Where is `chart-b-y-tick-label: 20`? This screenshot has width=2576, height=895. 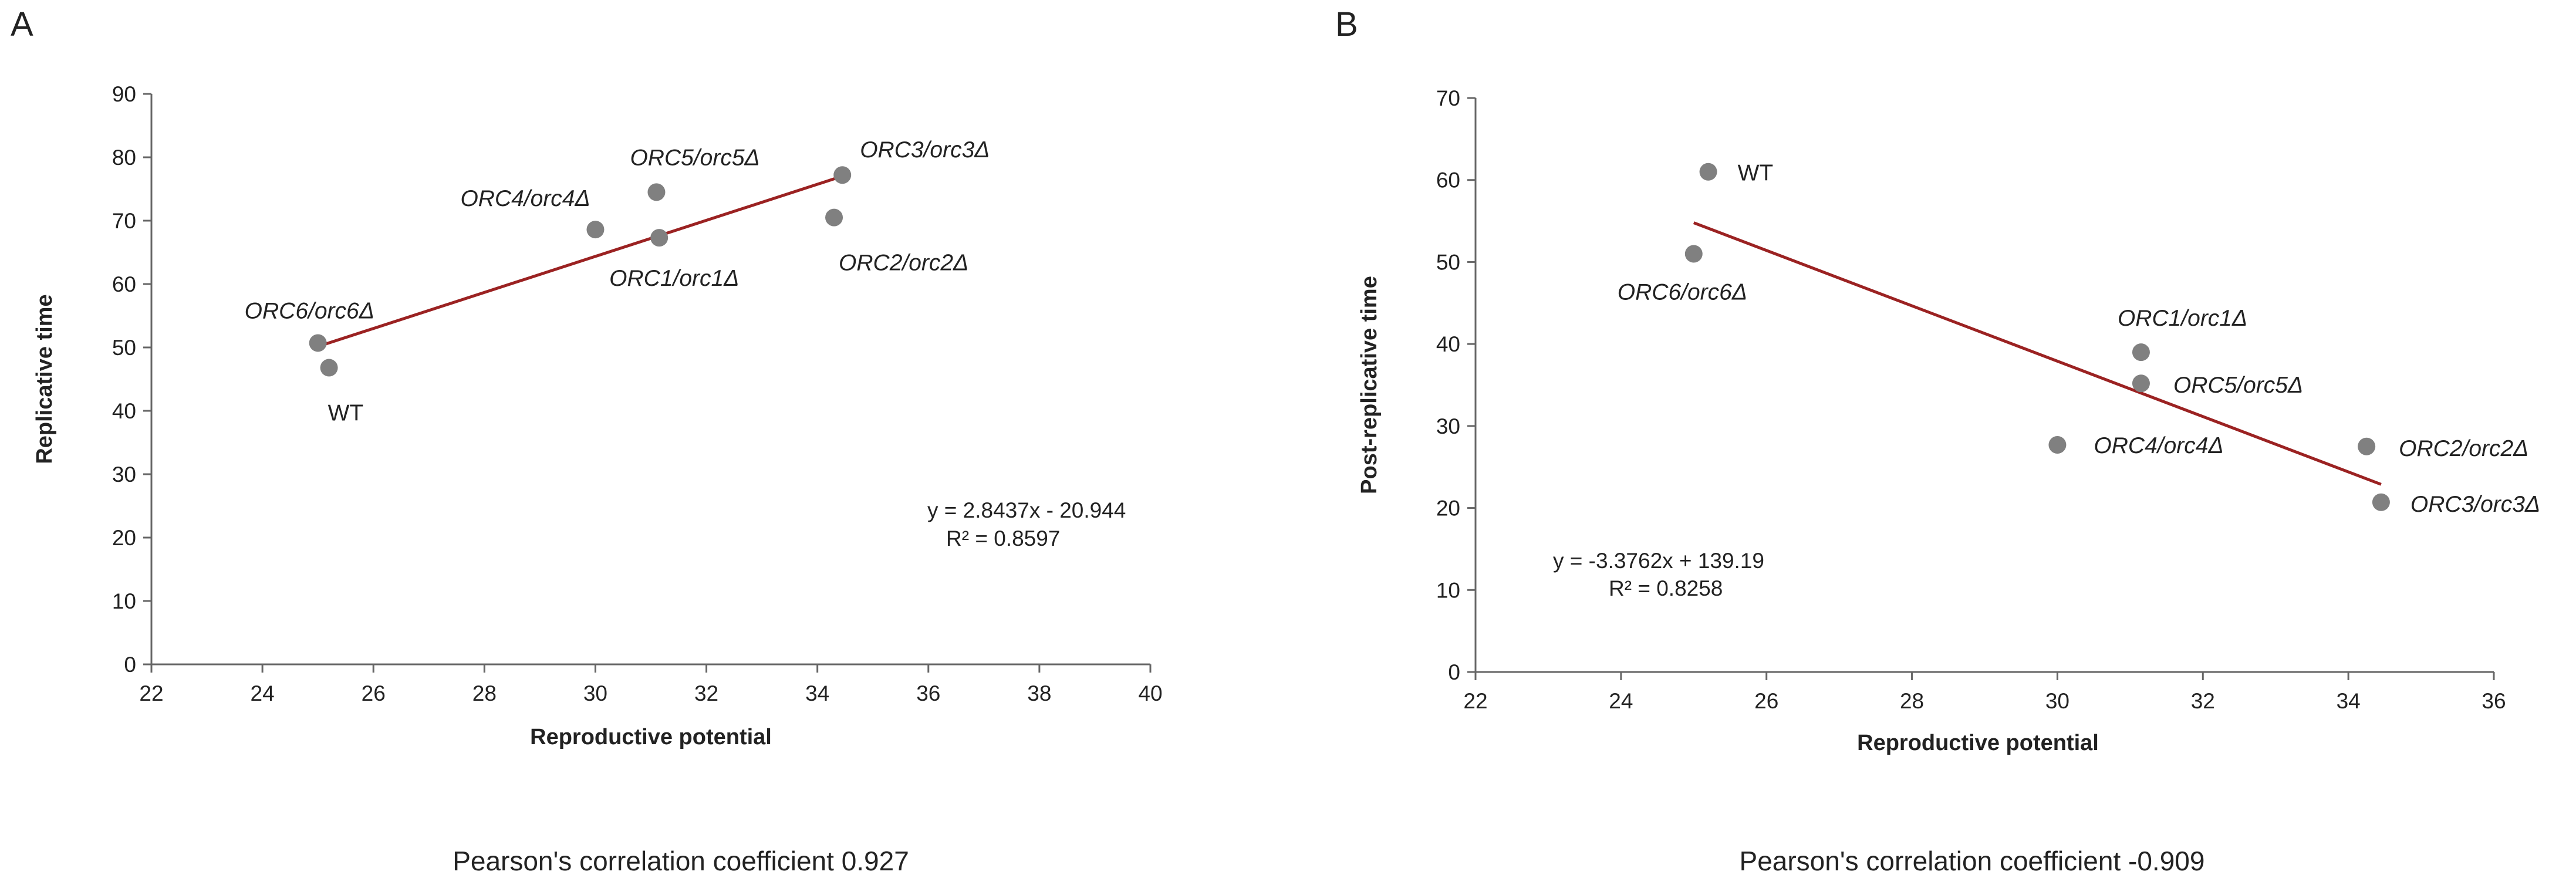 chart-b-y-tick-label: 20 is located at coordinates (1448, 509).